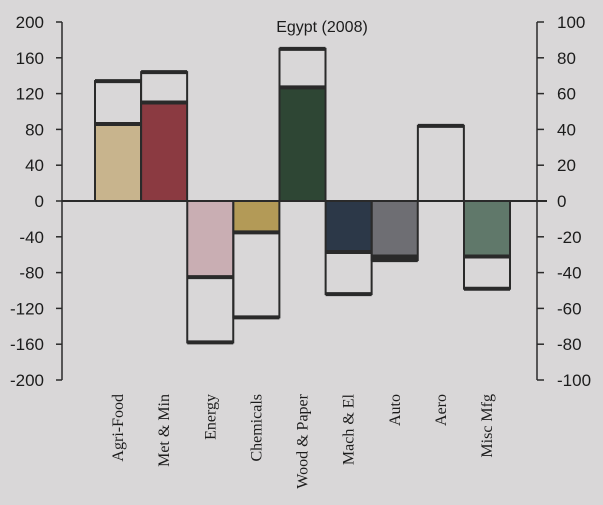 The width and height of the screenshot is (603, 505). What do you see at coordinates (31, 273) in the screenshot?
I see `left-axis-tick-label: -80` at bounding box center [31, 273].